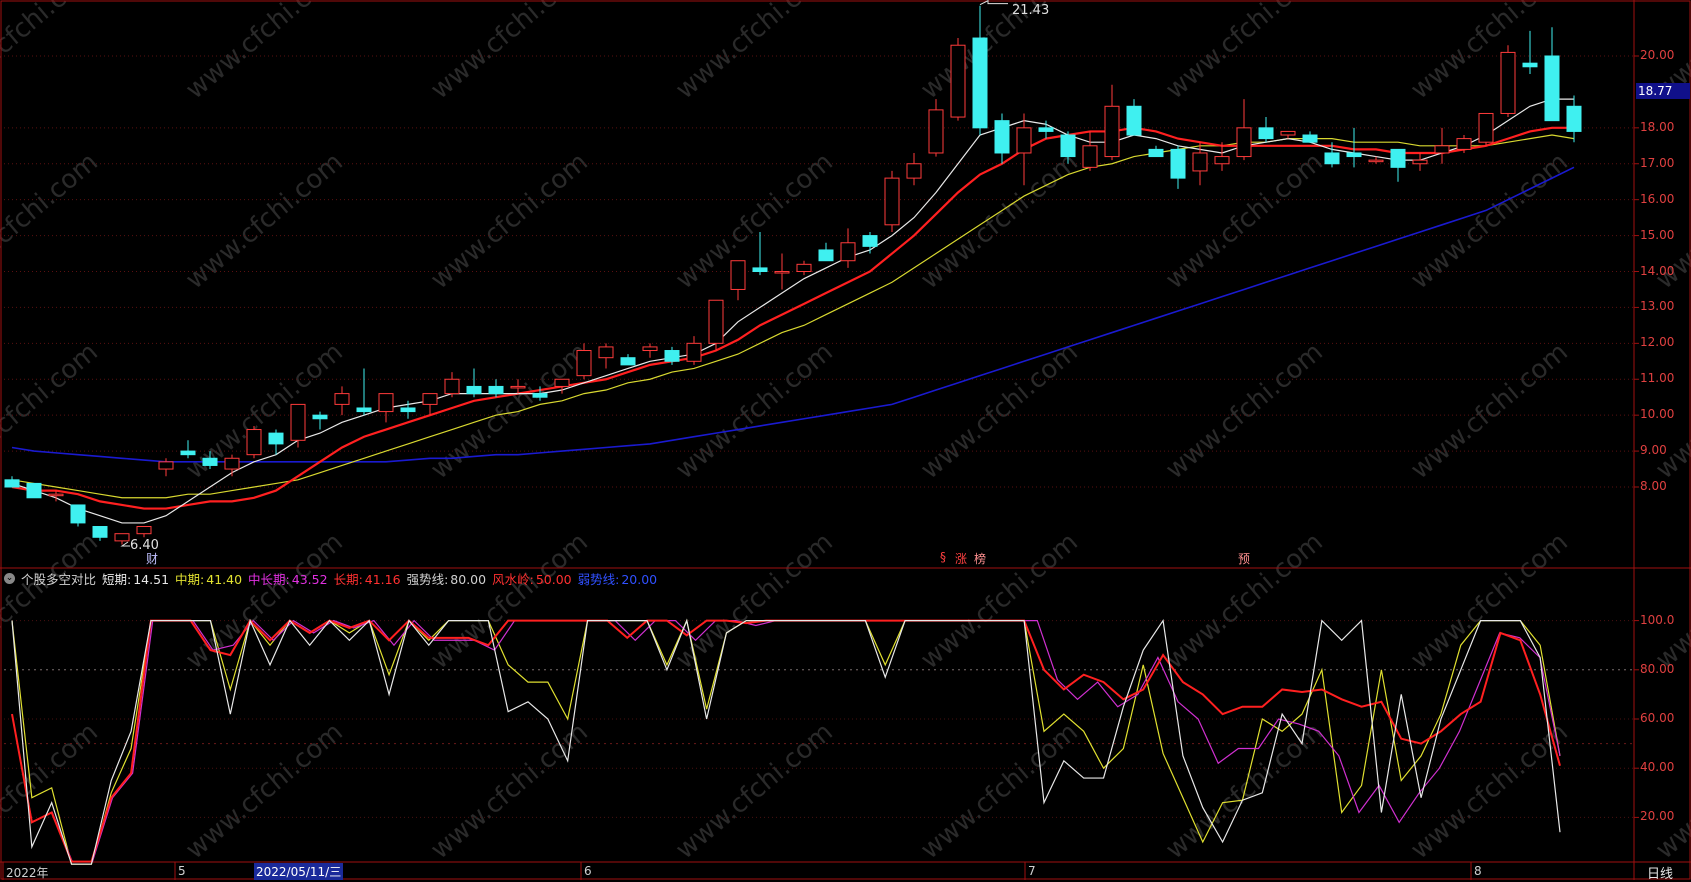 The width and height of the screenshot is (1691, 882). I want to click on high-annotation: 21.43, so click(1031, 10).